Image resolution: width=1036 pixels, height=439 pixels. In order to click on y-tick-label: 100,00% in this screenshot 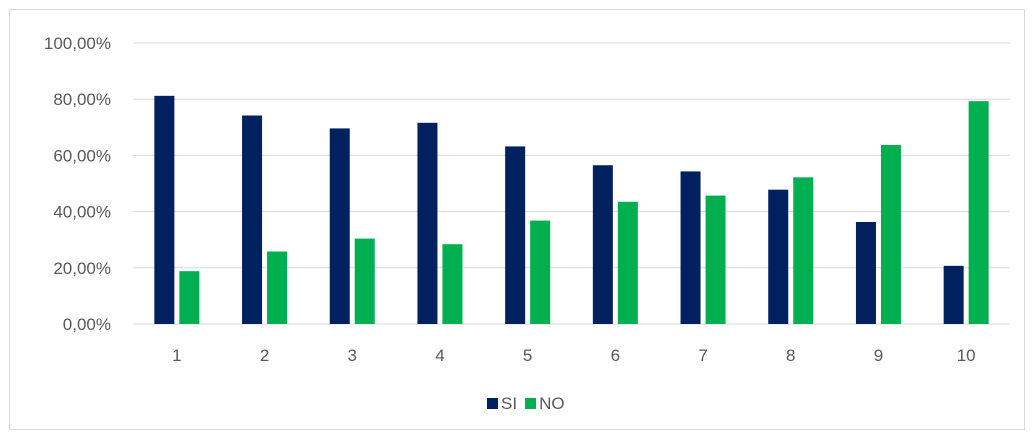, I will do `click(77, 43)`.